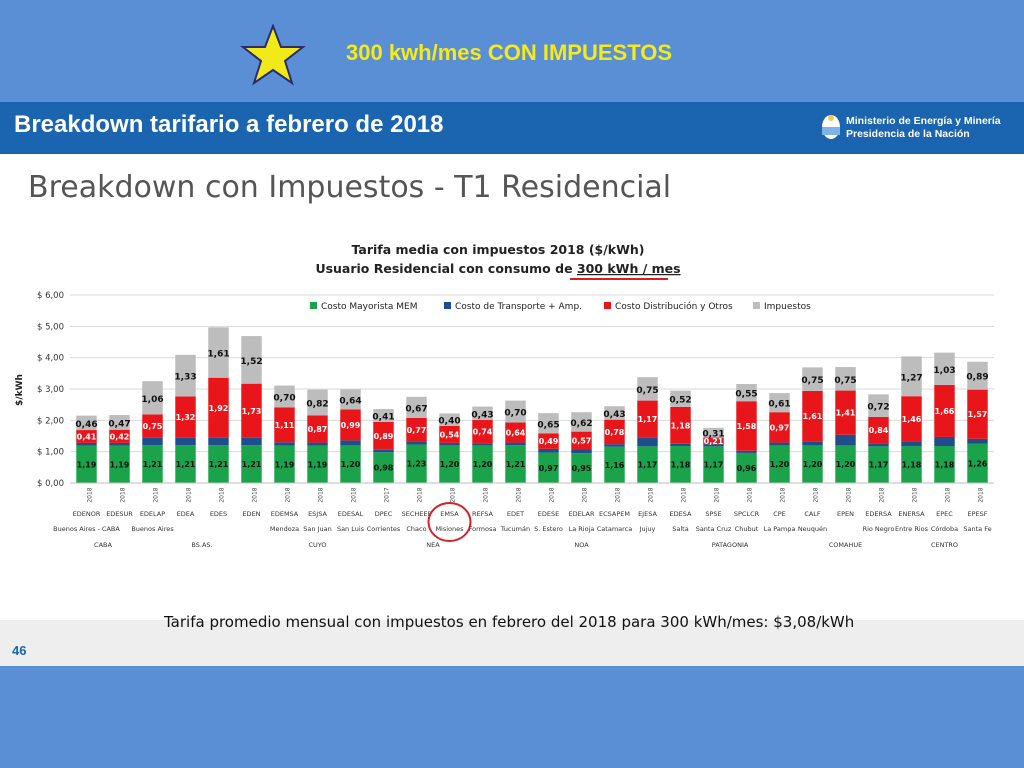  What do you see at coordinates (945, 411) in the screenshot?
I see `data-label-distribucion: 1,66` at bounding box center [945, 411].